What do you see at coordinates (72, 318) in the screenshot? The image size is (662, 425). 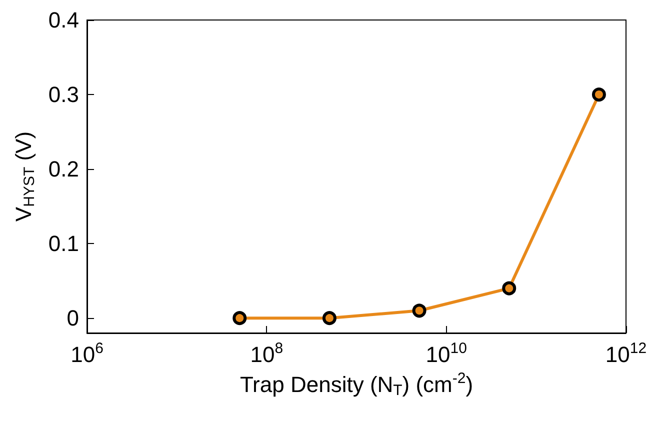 I see `y-tick-label: 0` at bounding box center [72, 318].